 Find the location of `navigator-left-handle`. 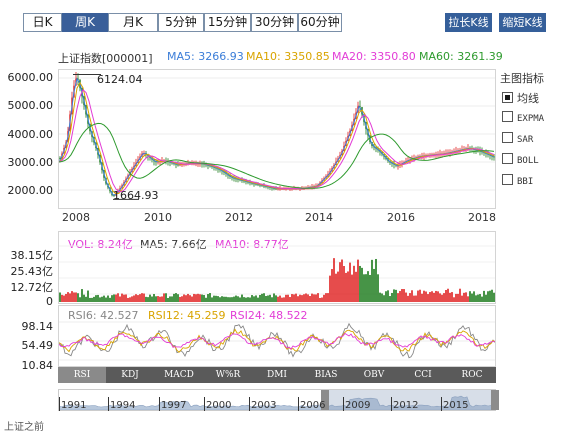

navigator-left-handle is located at coordinates (325, 400).